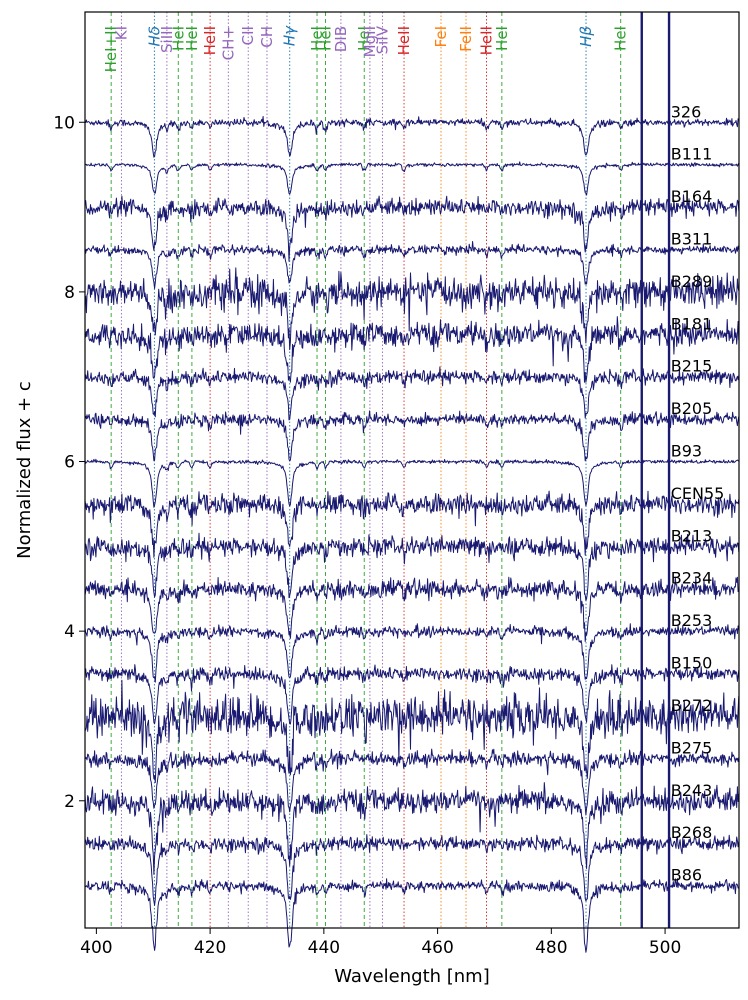  What do you see at coordinates (69, 632) in the screenshot?
I see `y-tick-label: 4` at bounding box center [69, 632].